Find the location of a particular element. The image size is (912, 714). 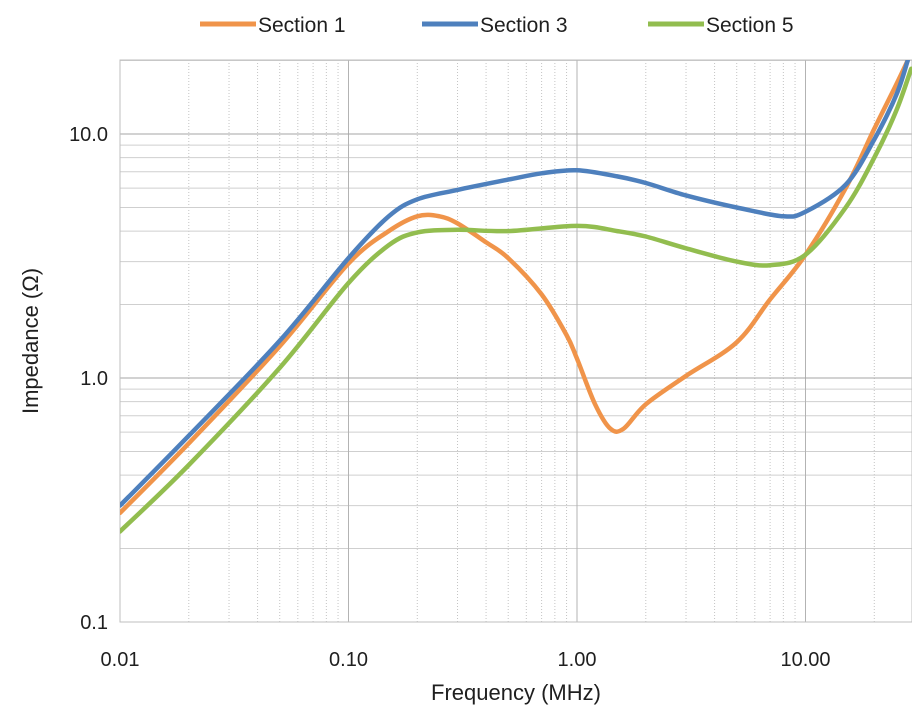

x-tick-label: 10.00 is located at coordinates (805, 660).